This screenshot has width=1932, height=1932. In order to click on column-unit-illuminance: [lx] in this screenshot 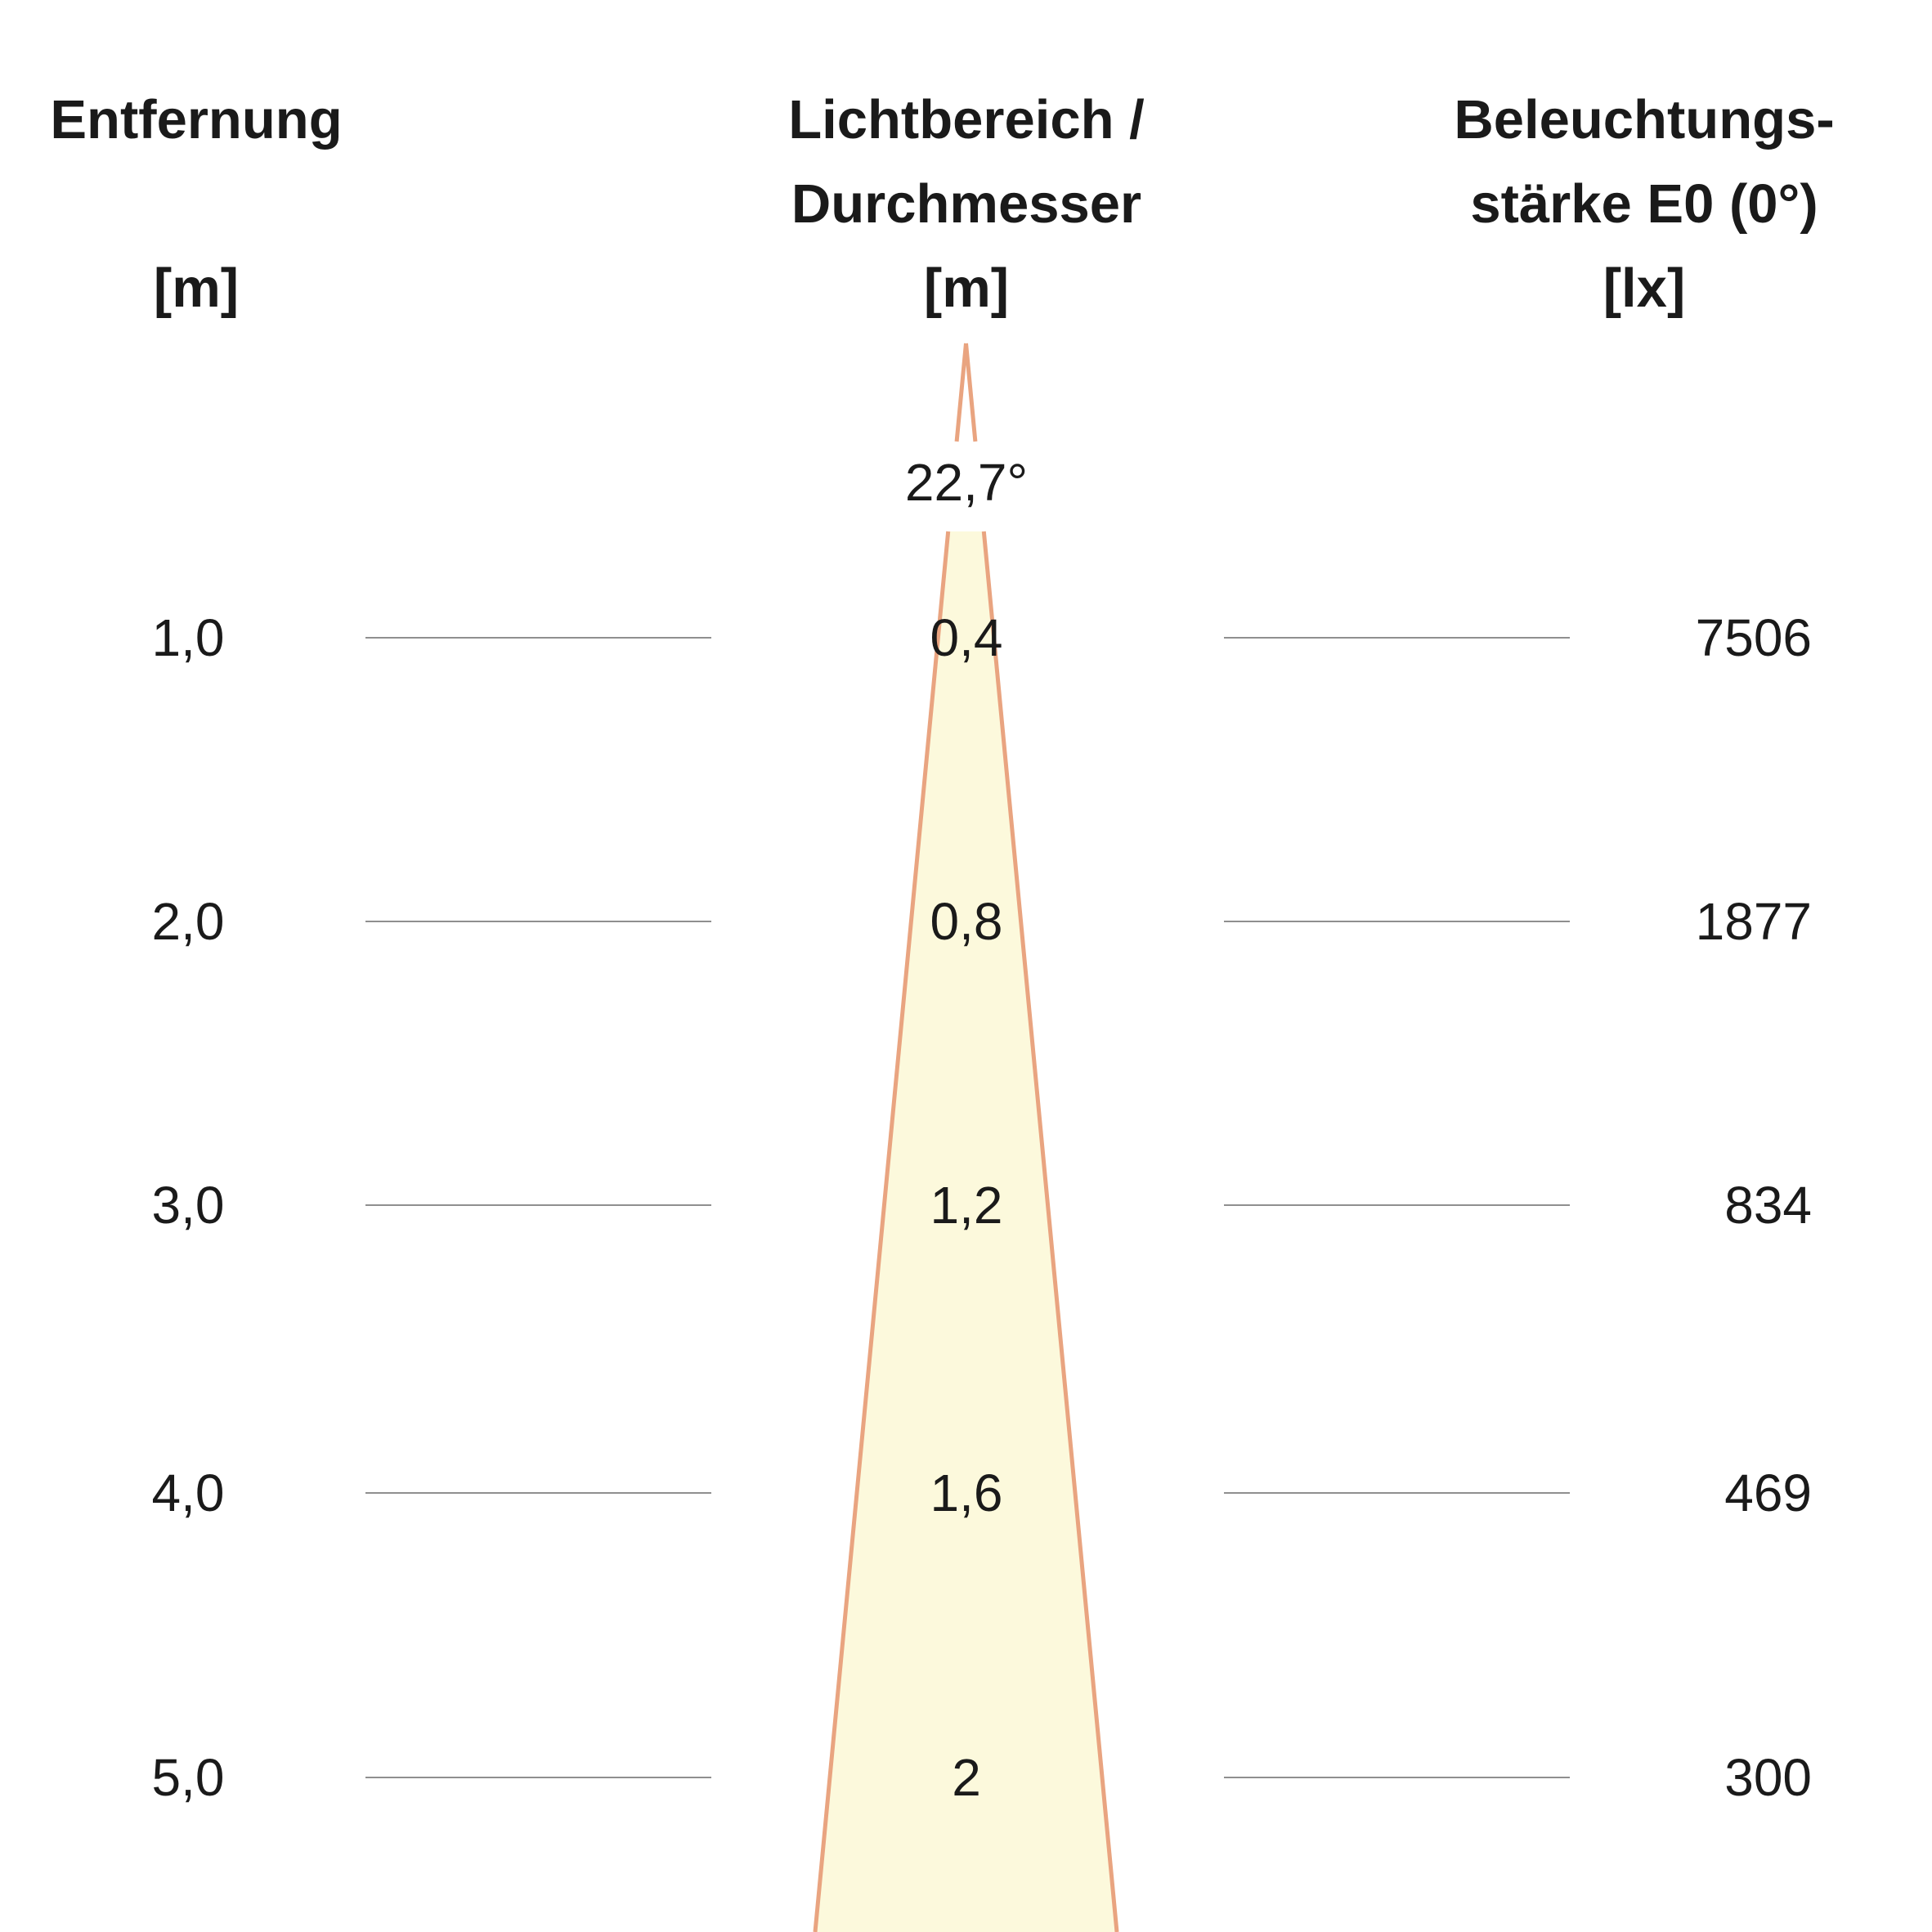, I will do `click(1644, 288)`.